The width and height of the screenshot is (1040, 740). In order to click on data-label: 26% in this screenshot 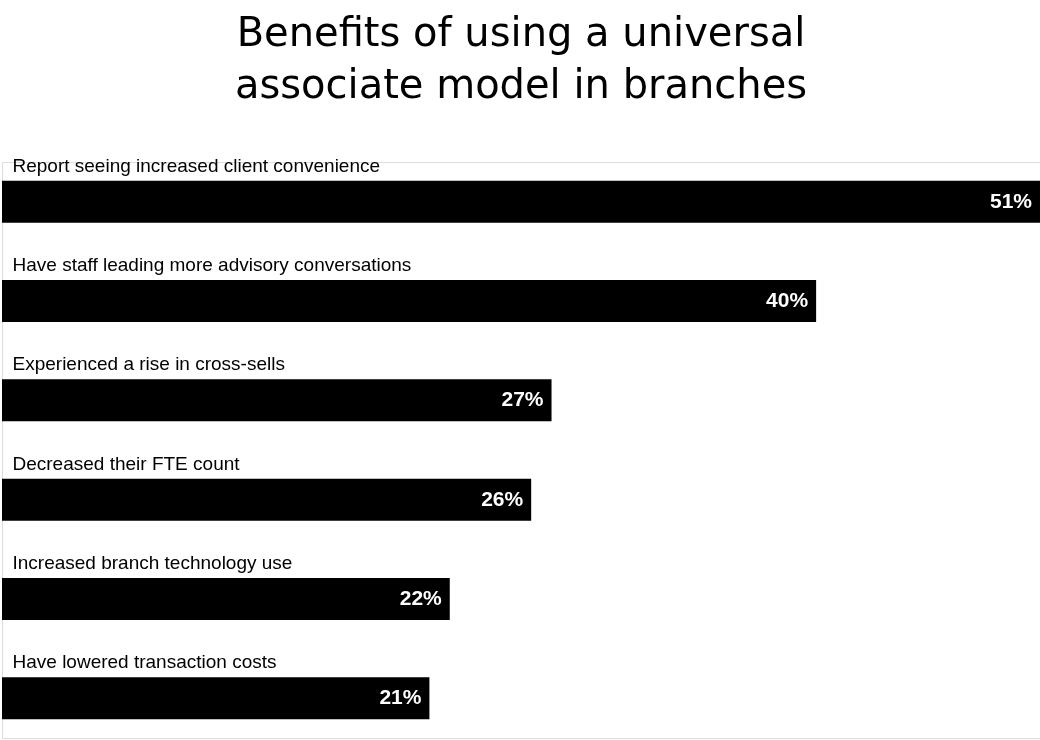, I will do `click(502, 498)`.